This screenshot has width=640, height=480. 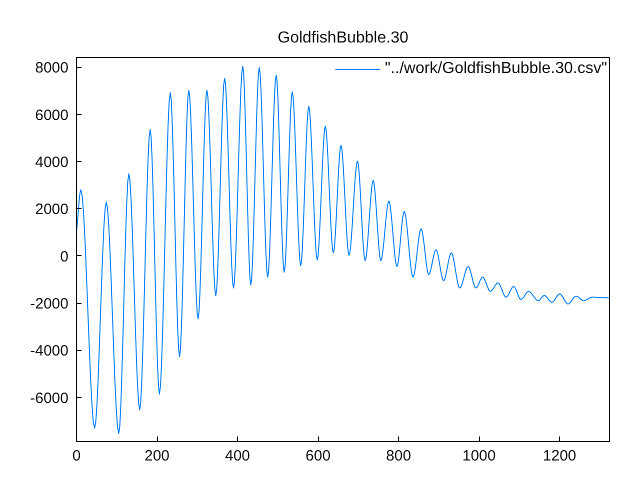 I want to click on y-tick-label: 4000, so click(x=52, y=163).